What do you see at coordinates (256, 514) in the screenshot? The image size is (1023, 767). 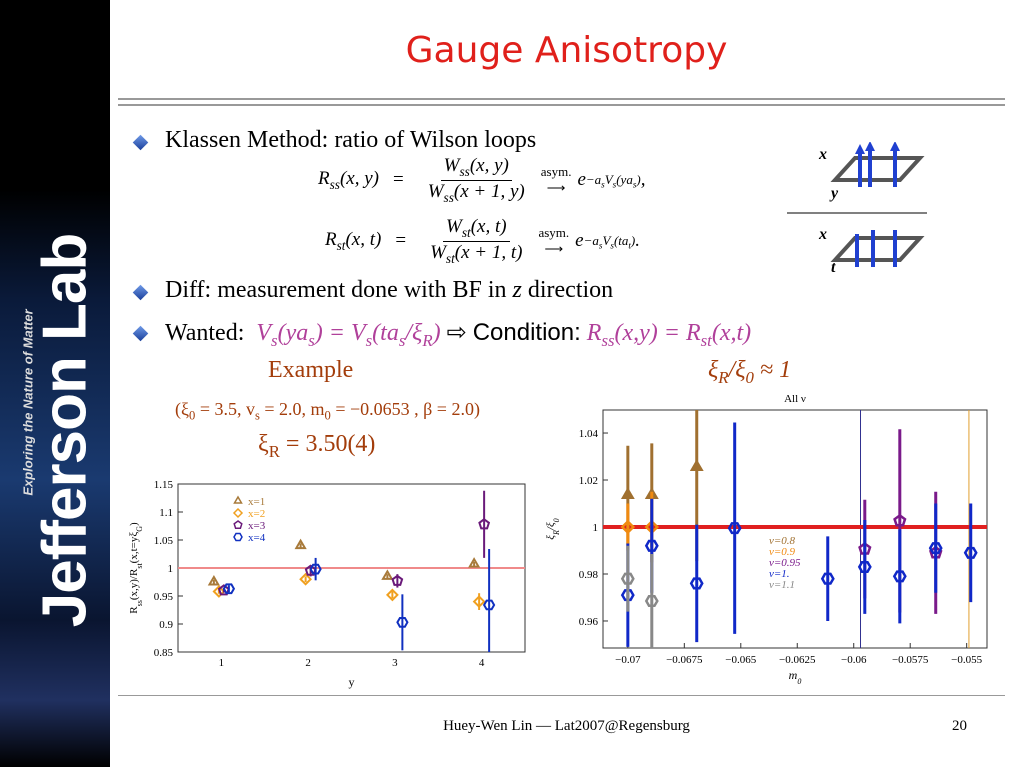 I see `legend-label: x=2` at bounding box center [256, 514].